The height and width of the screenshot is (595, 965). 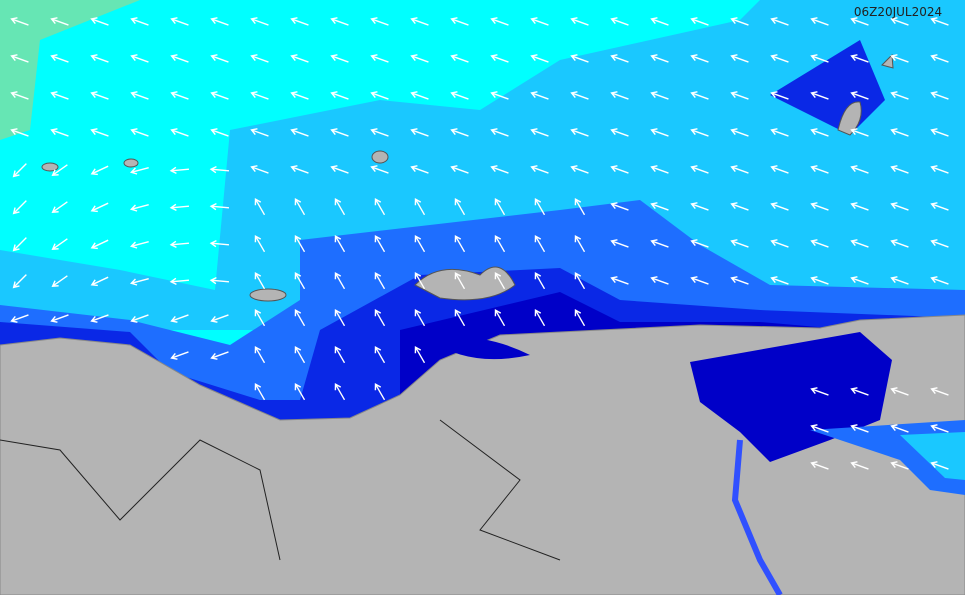 I want to click on sea-green, so click(x=70, y=70).